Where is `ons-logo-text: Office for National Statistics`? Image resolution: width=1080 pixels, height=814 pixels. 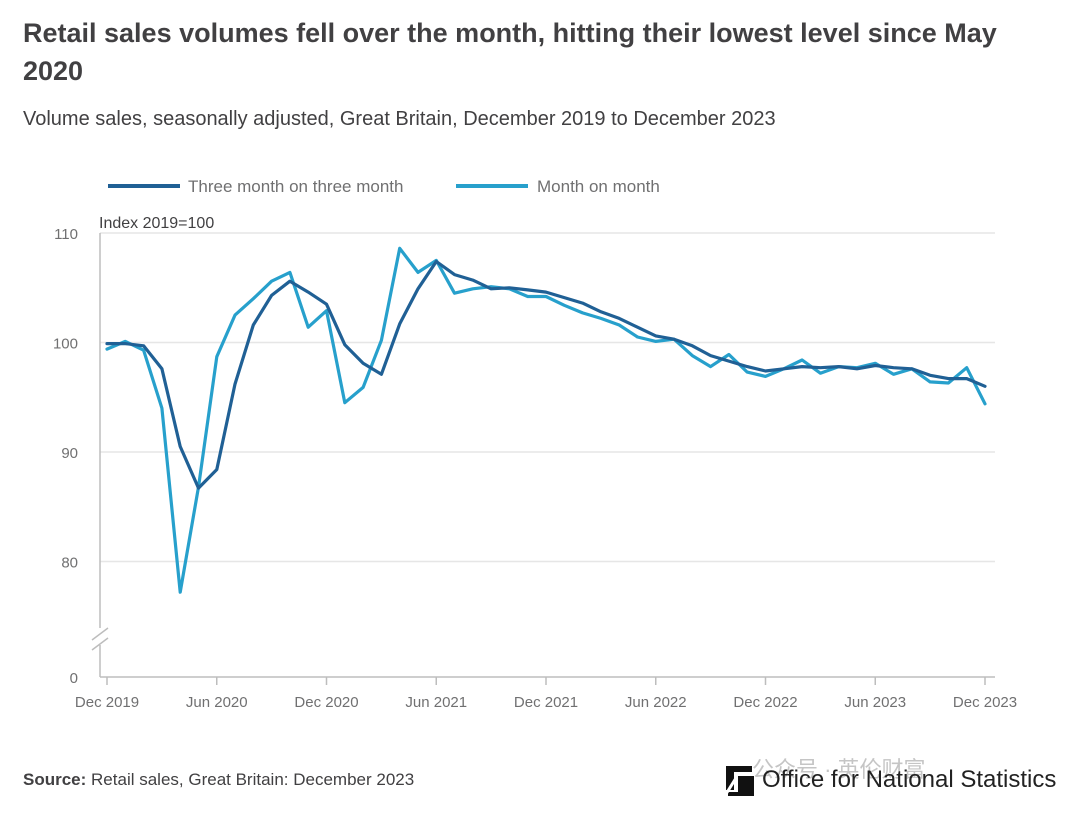
ons-logo-text: Office for National Statistics is located at coordinates (909, 779).